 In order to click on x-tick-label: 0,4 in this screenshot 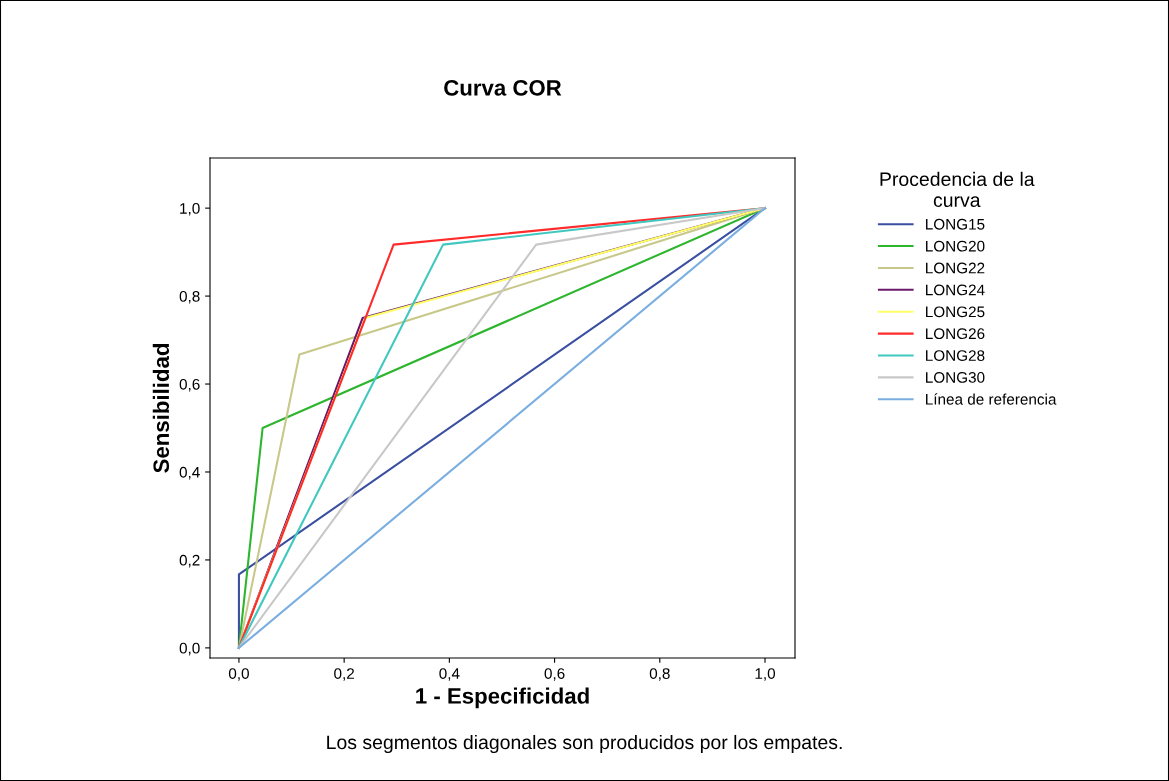, I will do `click(449, 674)`.